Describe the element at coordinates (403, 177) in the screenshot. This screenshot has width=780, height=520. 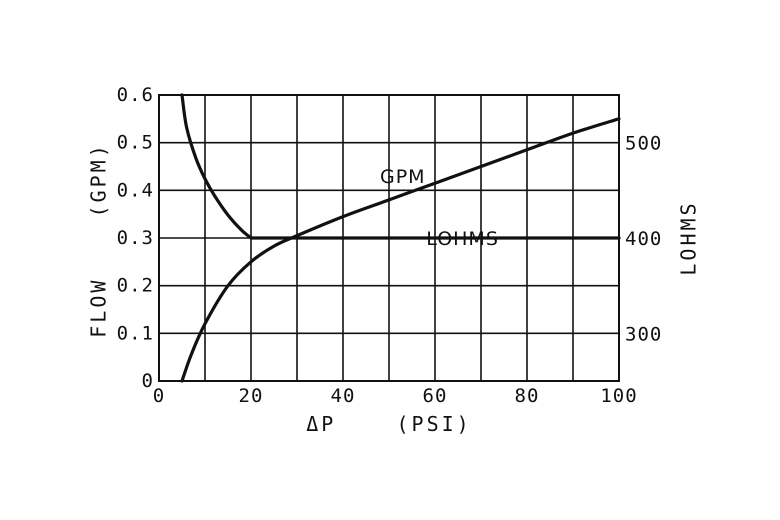
I see `curve-label-gpm: GPM` at that location.